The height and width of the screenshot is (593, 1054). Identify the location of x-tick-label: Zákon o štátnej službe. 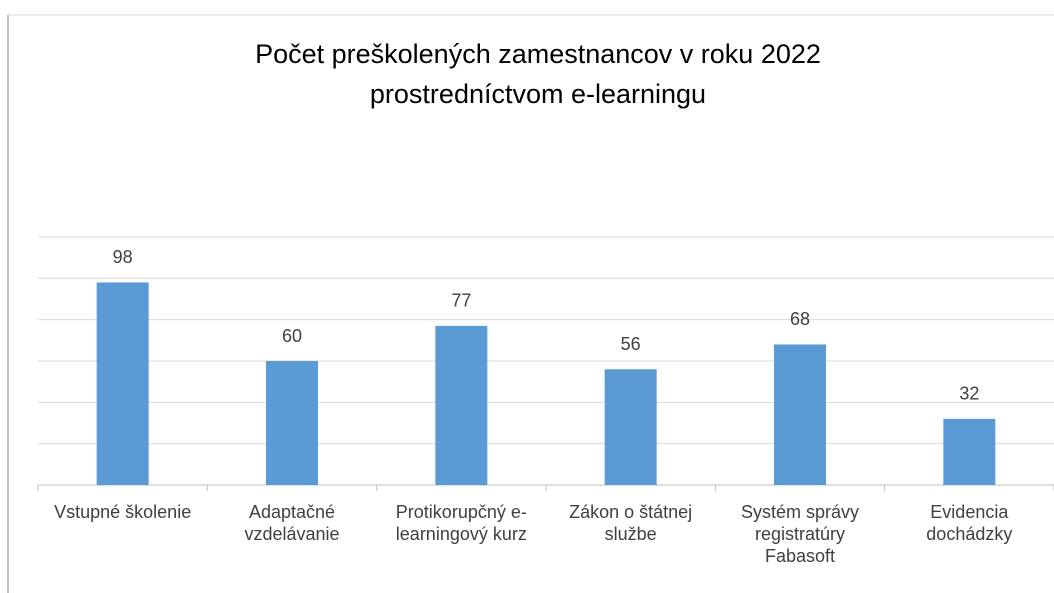
(631, 523).